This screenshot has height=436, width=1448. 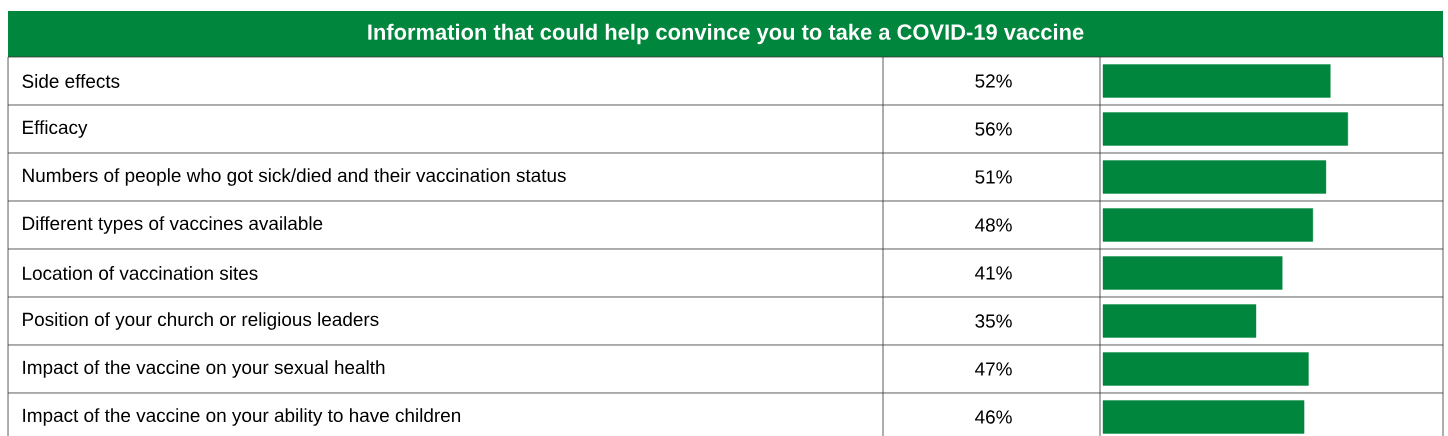 What do you see at coordinates (55, 129) in the screenshot?
I see `y-tick-label: Efficacy` at bounding box center [55, 129].